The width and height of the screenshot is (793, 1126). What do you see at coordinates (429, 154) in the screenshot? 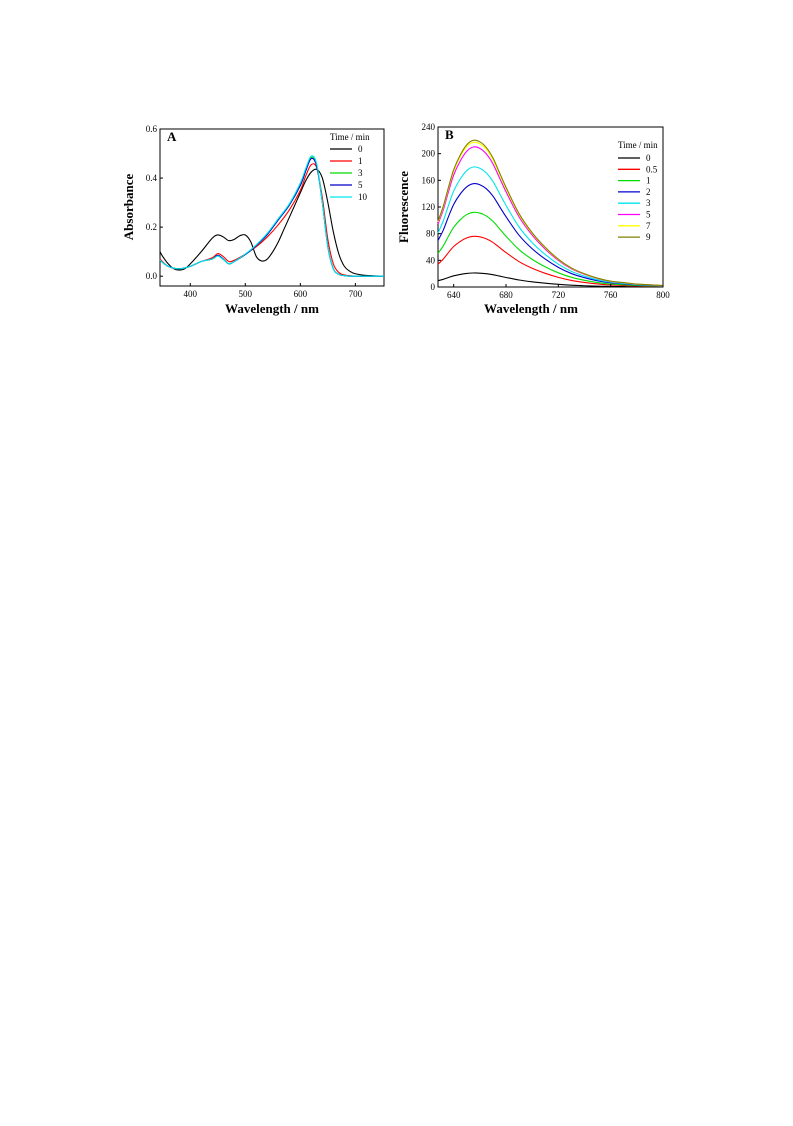
I see `y-tick-label: 200` at bounding box center [429, 154].